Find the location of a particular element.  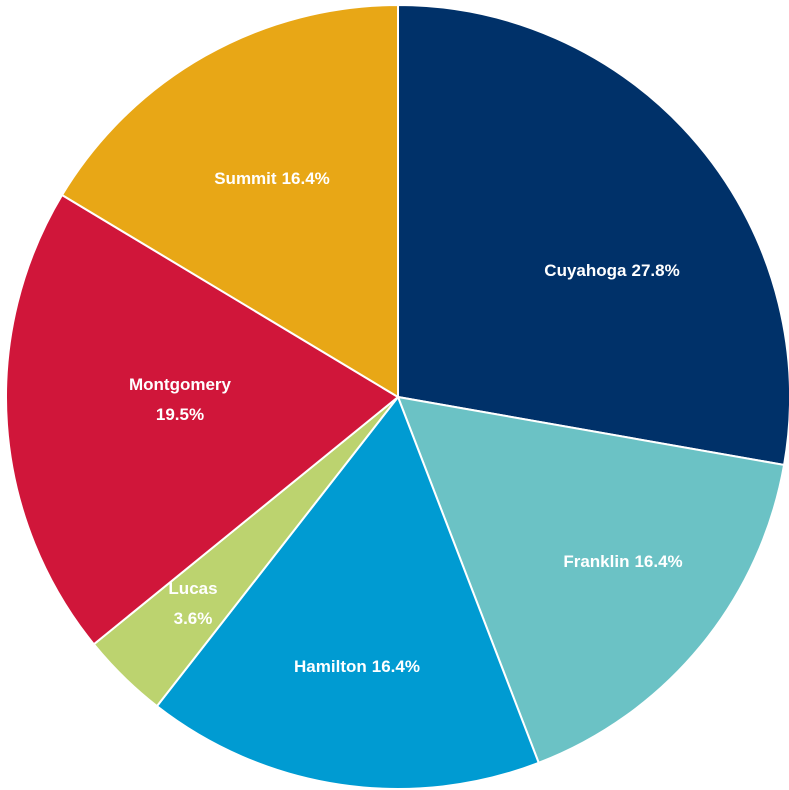

slice-label: Montgomery 19.5% is located at coordinates (180, 399).